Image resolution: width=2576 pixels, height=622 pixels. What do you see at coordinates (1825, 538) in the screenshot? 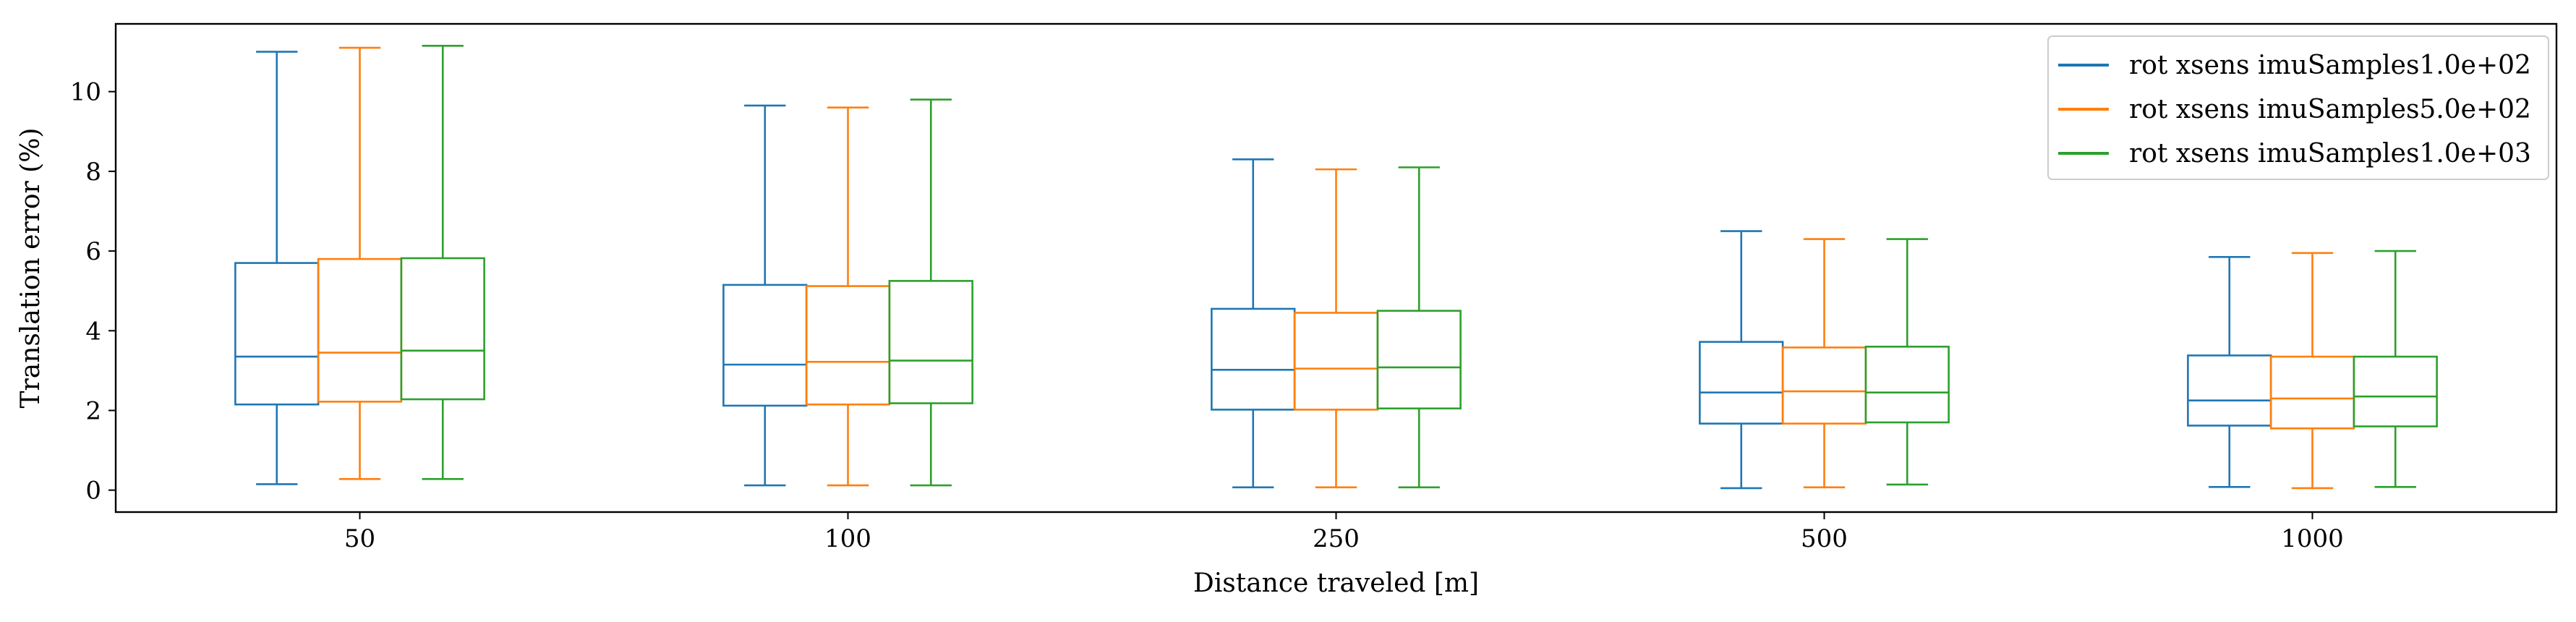
I see `x-tick-label: 500` at bounding box center [1825, 538].